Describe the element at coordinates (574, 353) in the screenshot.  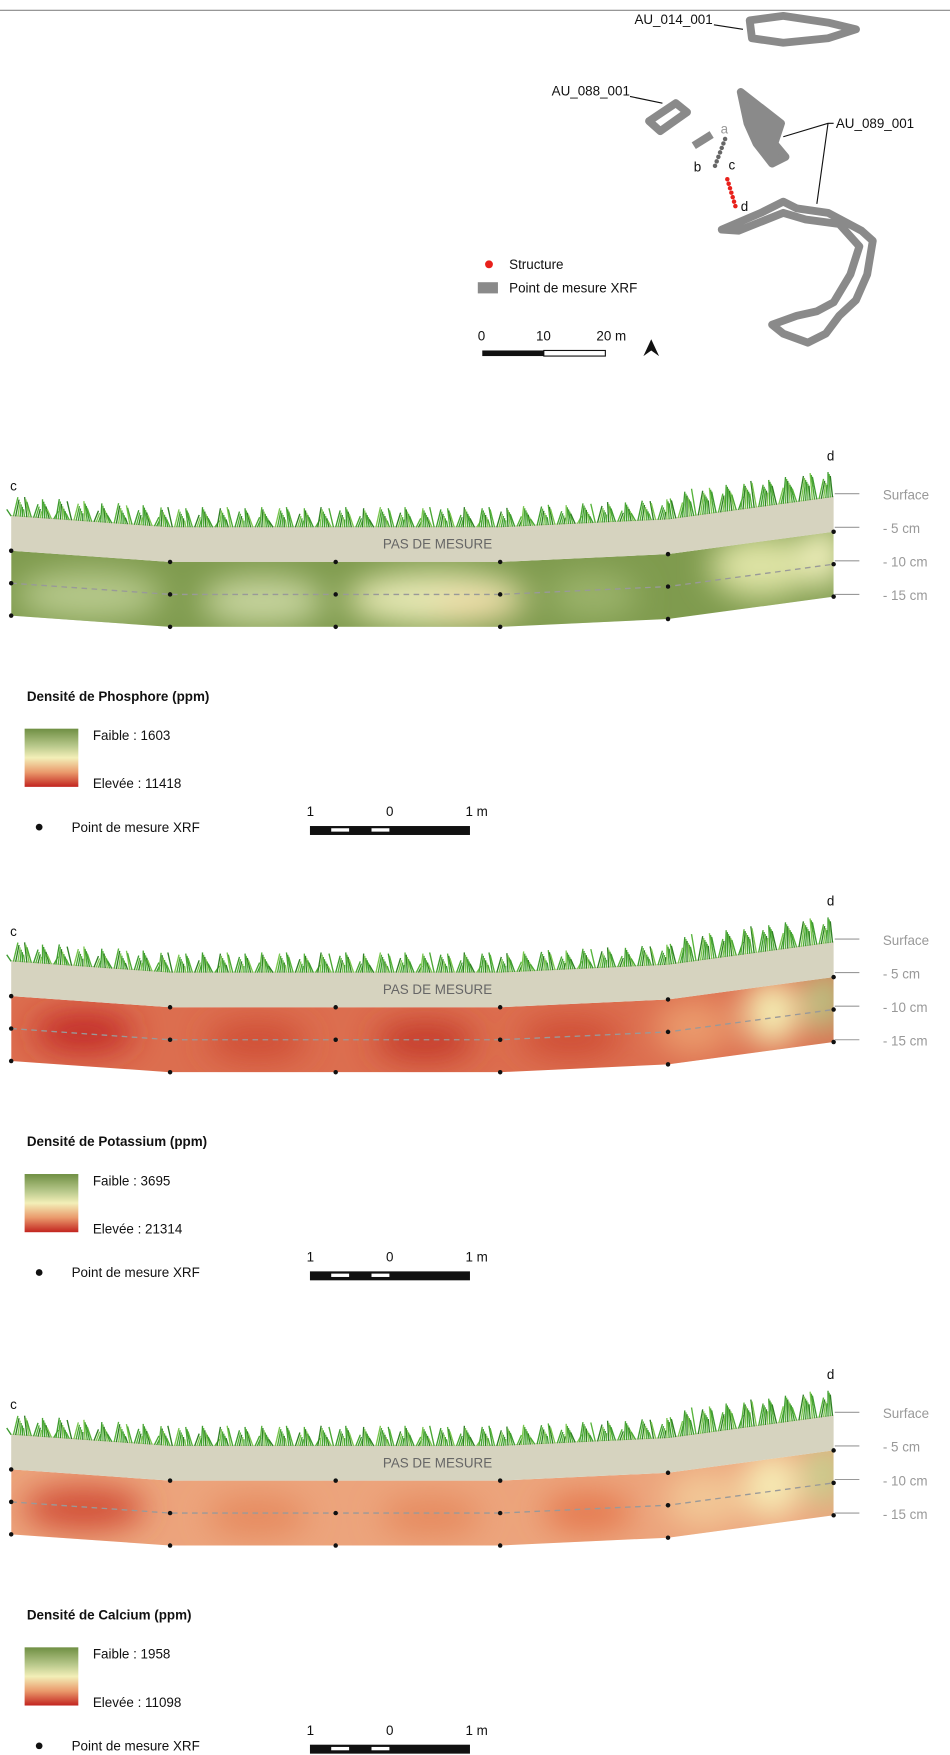
I see `scale-bar` at that location.